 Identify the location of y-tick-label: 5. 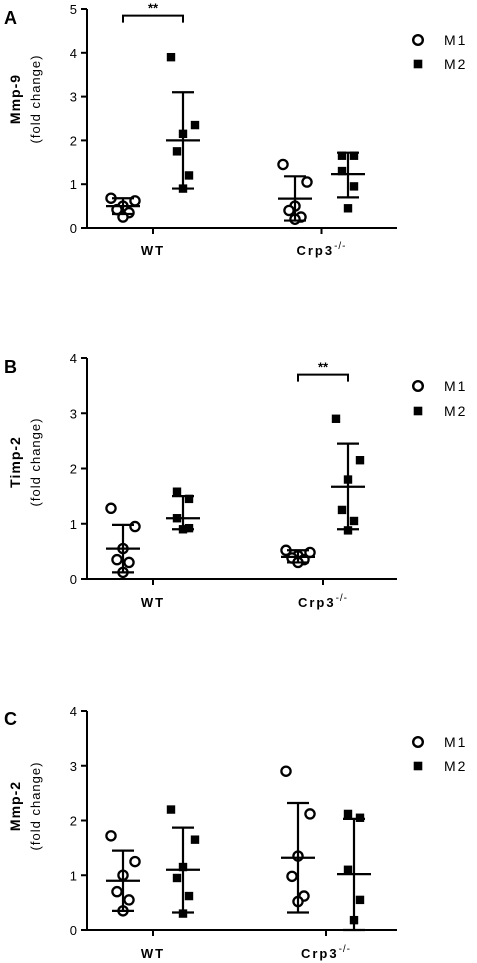
(73, 9).